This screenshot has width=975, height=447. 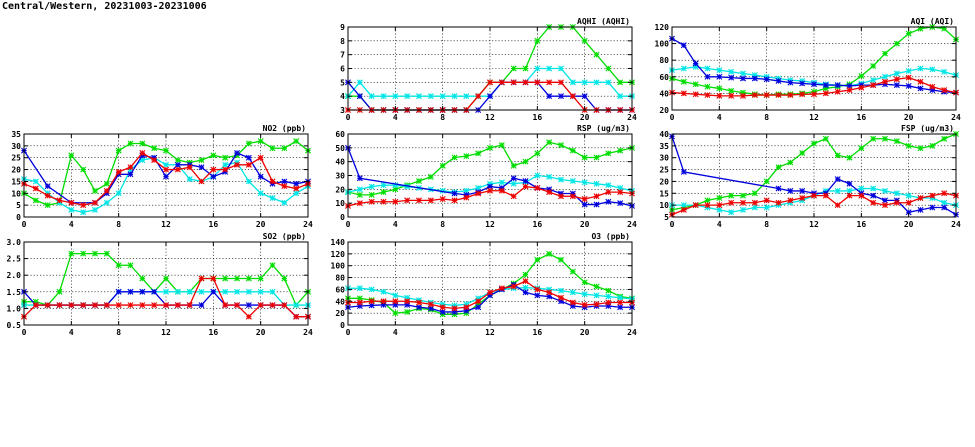 I want to click on y-tick-label: 60, so click(x=340, y=289).